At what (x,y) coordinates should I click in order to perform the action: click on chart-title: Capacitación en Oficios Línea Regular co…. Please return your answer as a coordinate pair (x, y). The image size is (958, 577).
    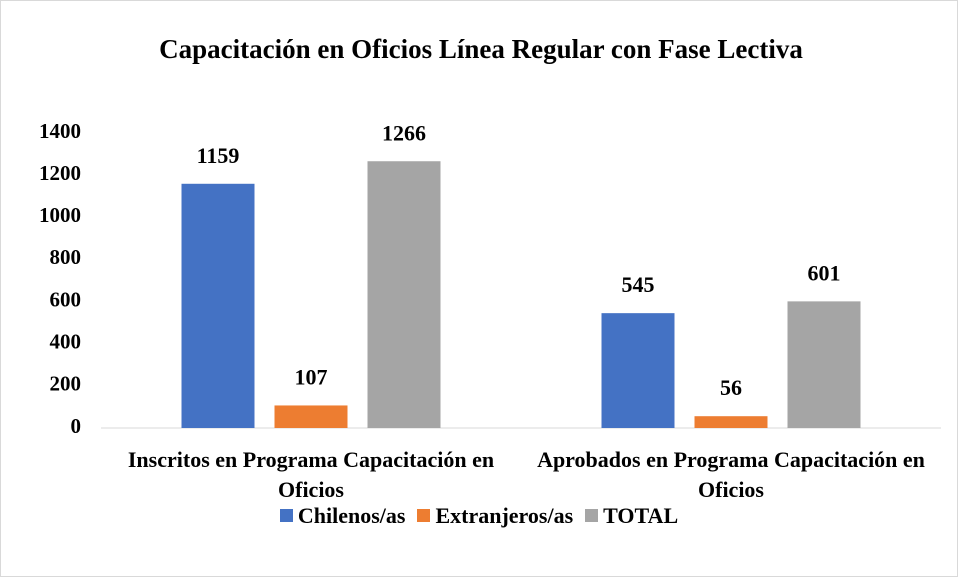
    Looking at the image, I should click on (481, 49).